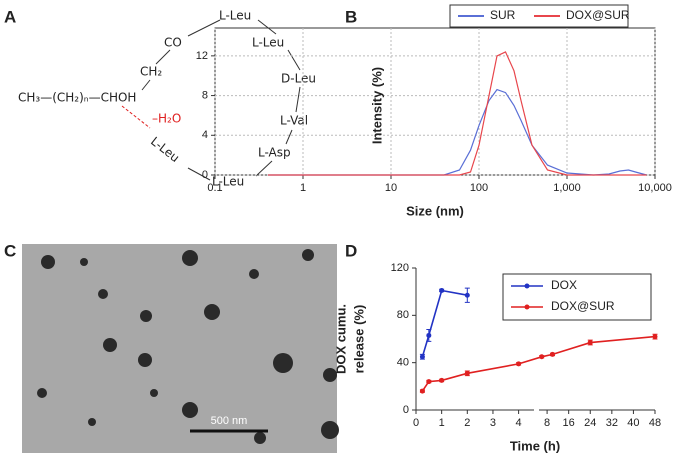 The image size is (679, 458). I want to click on x-tick-label: 48, so click(655, 423).